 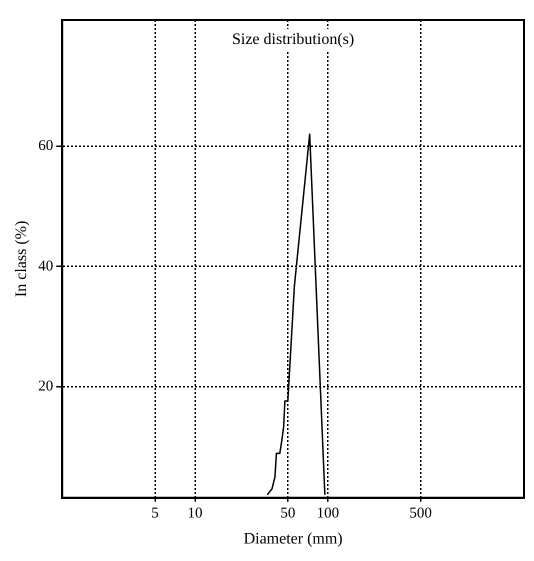 What do you see at coordinates (21, 259) in the screenshot?
I see `y-axis-title: In class (%)` at bounding box center [21, 259].